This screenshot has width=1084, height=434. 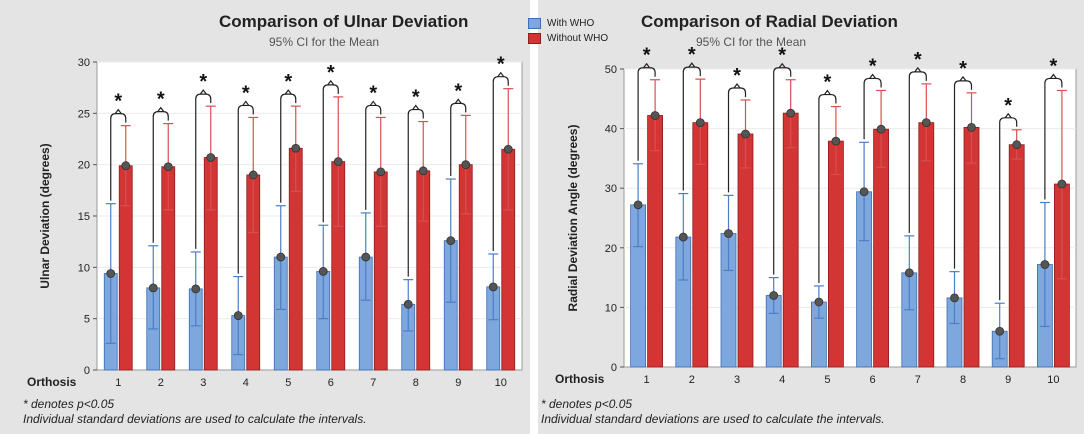 What do you see at coordinates (52, 382) in the screenshot?
I see `ulnar-x-axis-label: Orthosis` at bounding box center [52, 382].